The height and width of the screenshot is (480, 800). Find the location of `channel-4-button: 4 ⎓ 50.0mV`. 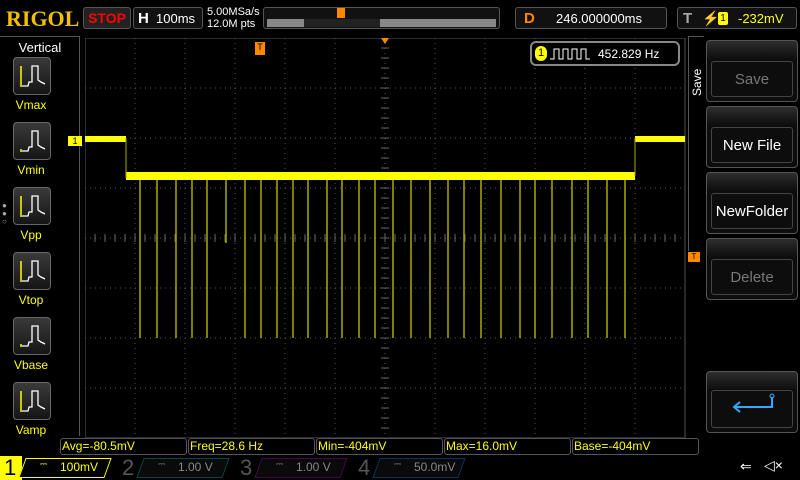

channel-4-button: 4 ⎓ 50.0mV is located at coordinates (411, 468).